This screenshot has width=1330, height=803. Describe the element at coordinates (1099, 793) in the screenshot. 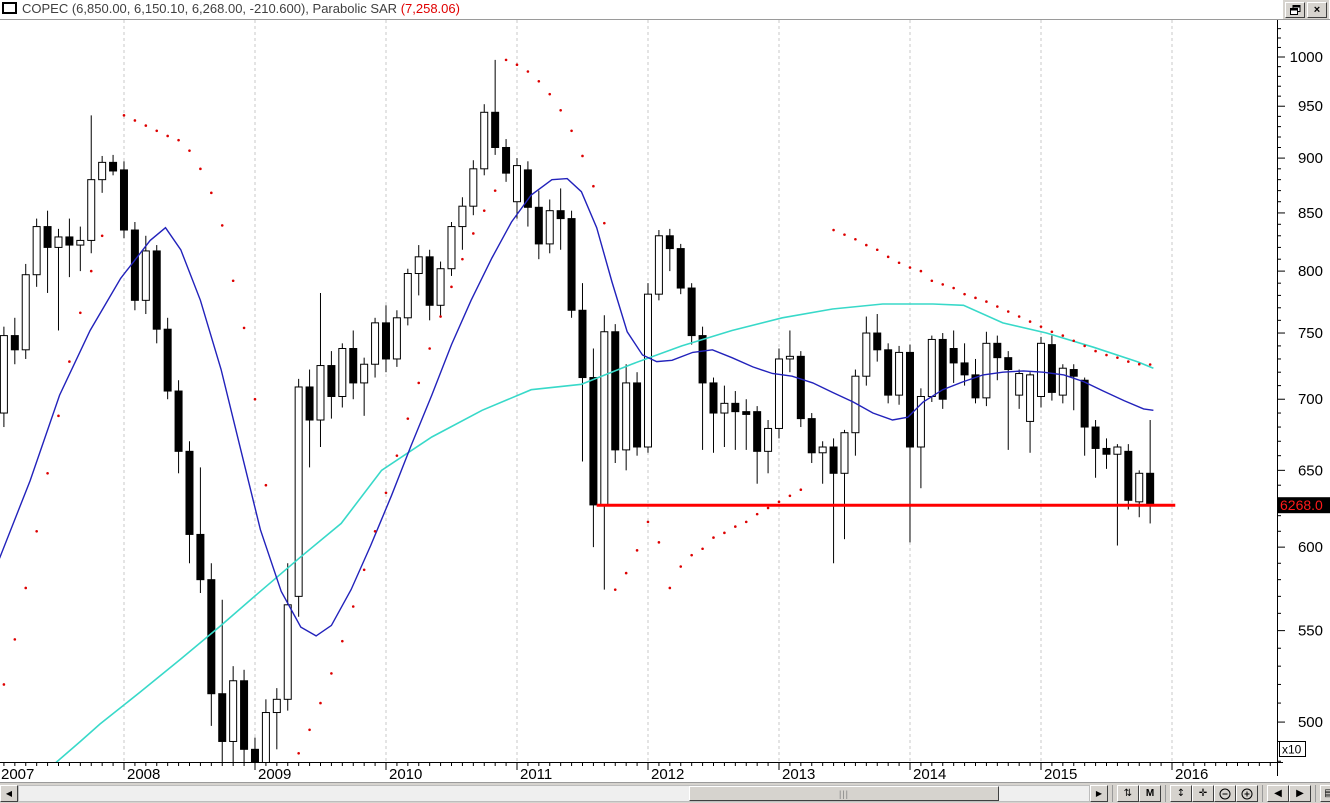

I see `scrollbar-right-arrow-button: ▶` at that location.